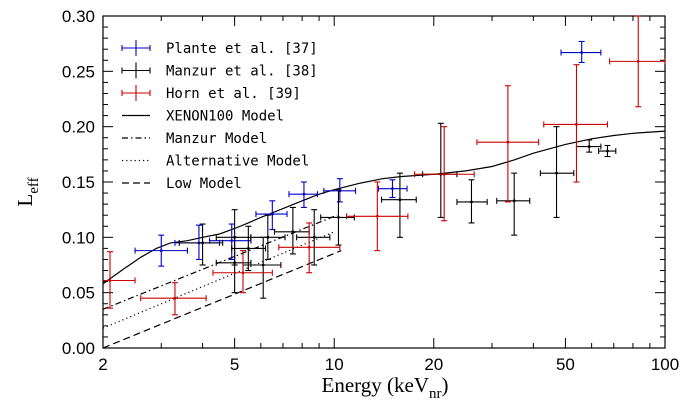  What do you see at coordinates (216, 139) in the screenshot?
I see `legend-label: Manzur Model` at bounding box center [216, 139].